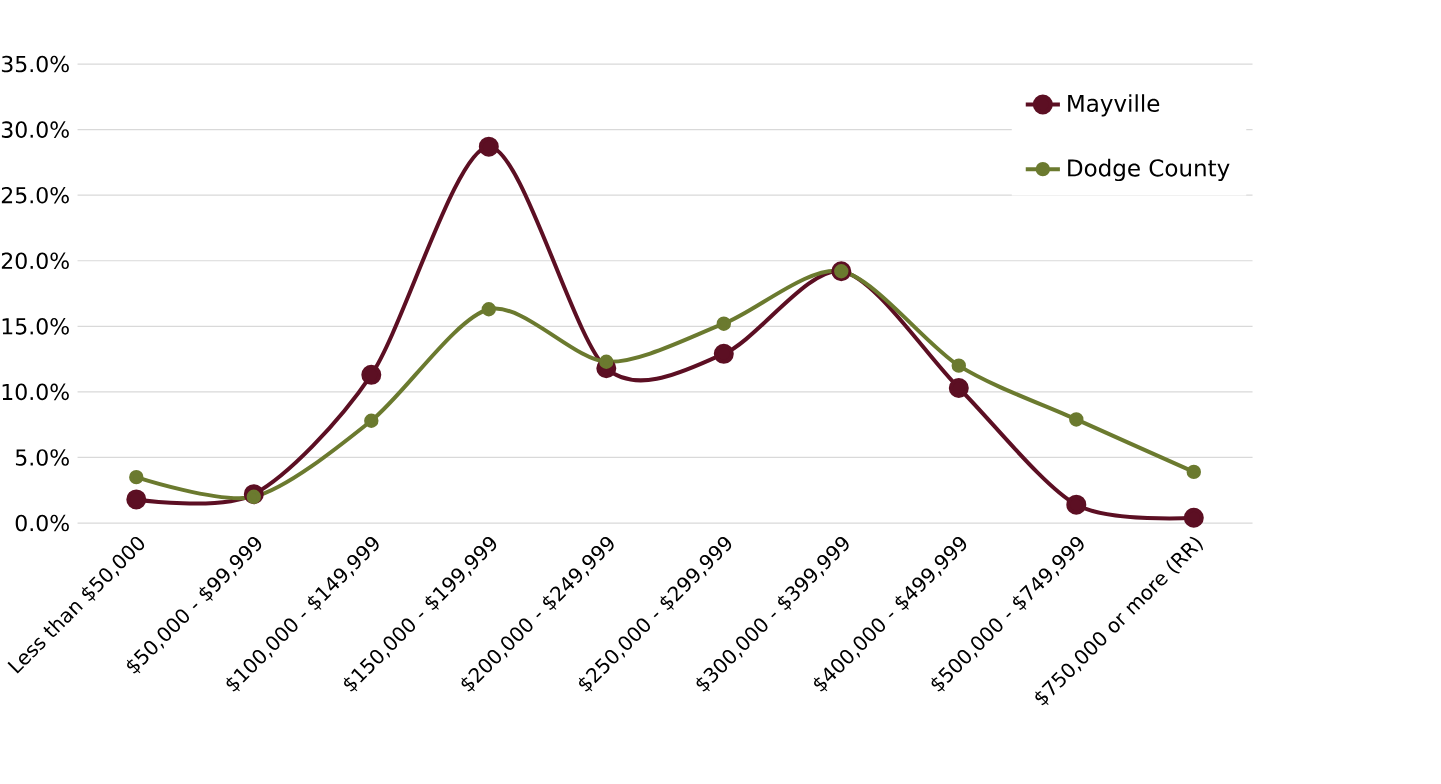 This screenshot has width=1441, height=784. Describe the element at coordinates (35, 392) in the screenshot. I see `y-tick-label: 10.0%` at that location.